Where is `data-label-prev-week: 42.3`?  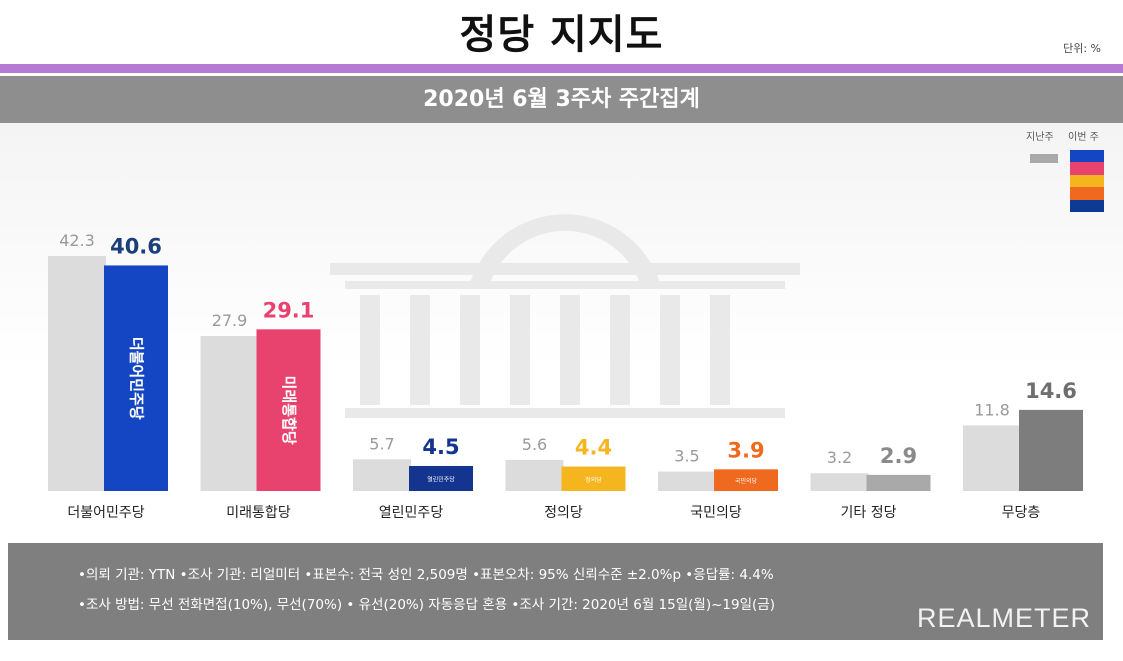
data-label-prev-week: 42.3 is located at coordinates (77, 240).